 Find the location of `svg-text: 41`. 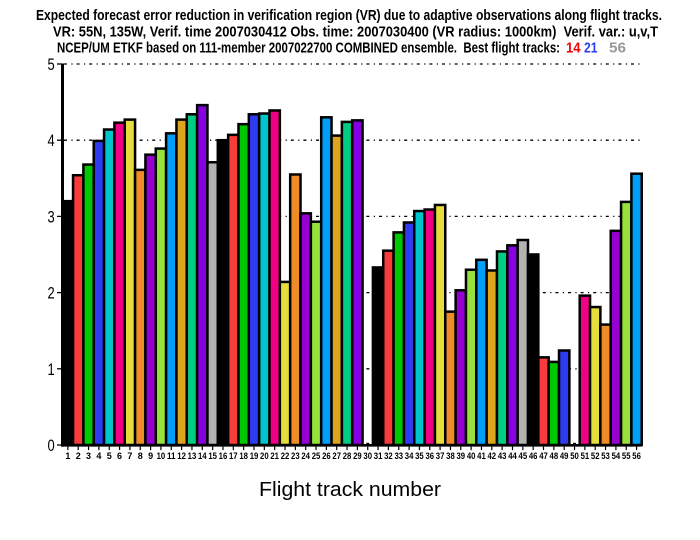

svg-text: 41 is located at coordinates (481, 456).